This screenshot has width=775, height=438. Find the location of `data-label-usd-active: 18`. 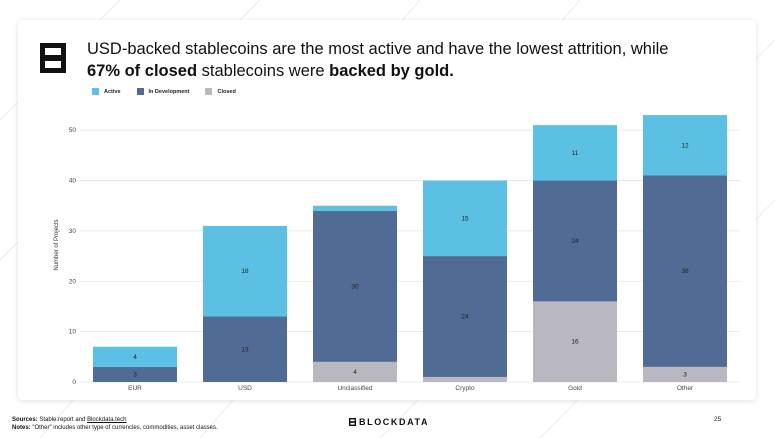

data-label-usd-active: 18 is located at coordinates (245, 271).